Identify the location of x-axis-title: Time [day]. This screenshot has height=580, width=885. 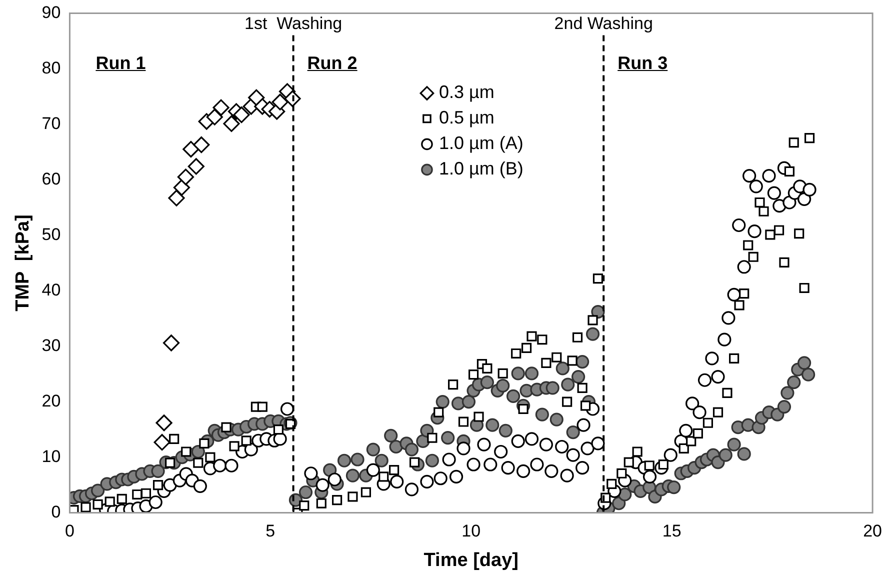
(471, 560).